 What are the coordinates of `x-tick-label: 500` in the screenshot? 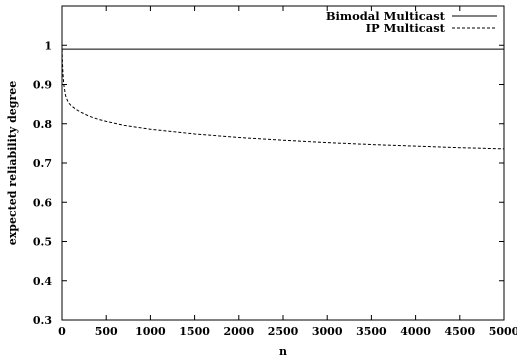 It's located at (106, 331).